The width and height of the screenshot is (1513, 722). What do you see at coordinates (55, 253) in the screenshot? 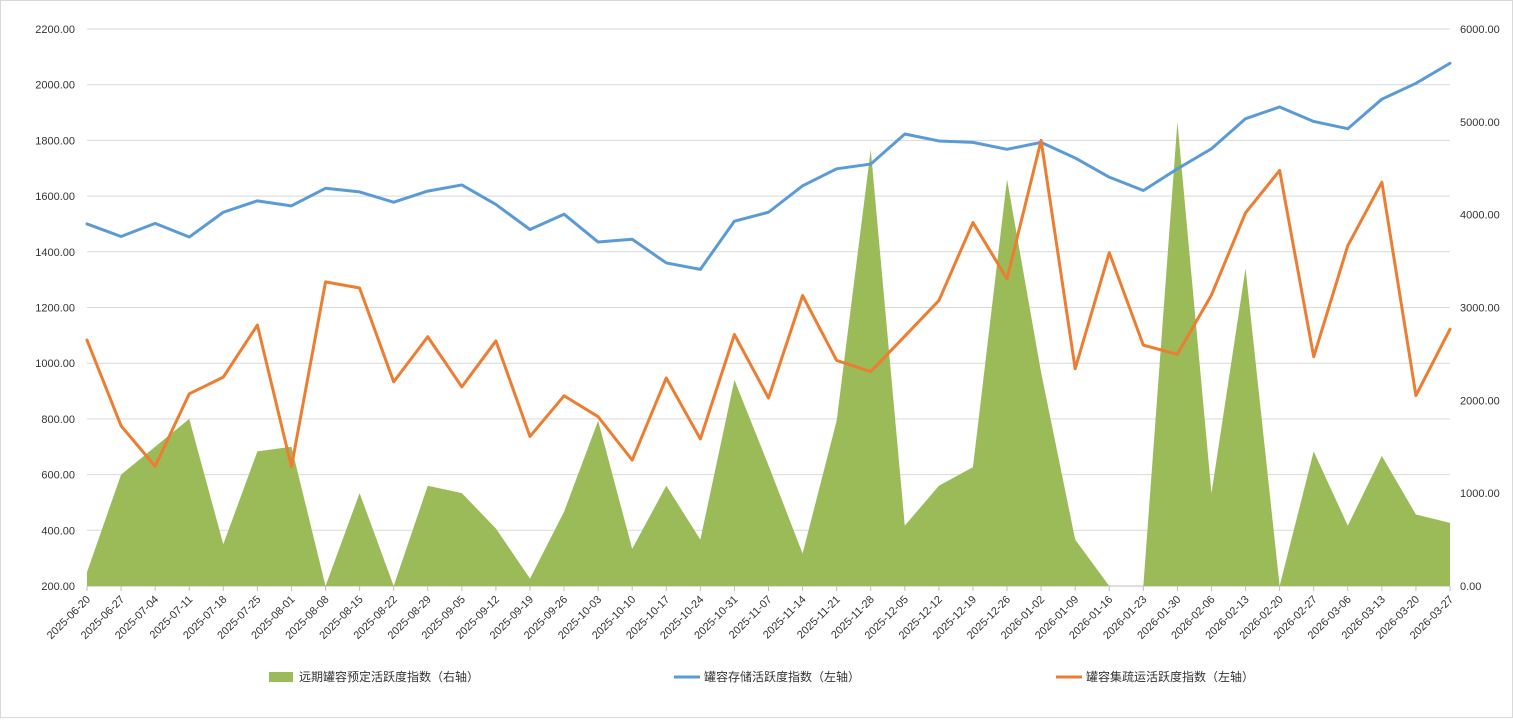
I see `y-left-tick-label: 1400.00` at bounding box center [55, 253].